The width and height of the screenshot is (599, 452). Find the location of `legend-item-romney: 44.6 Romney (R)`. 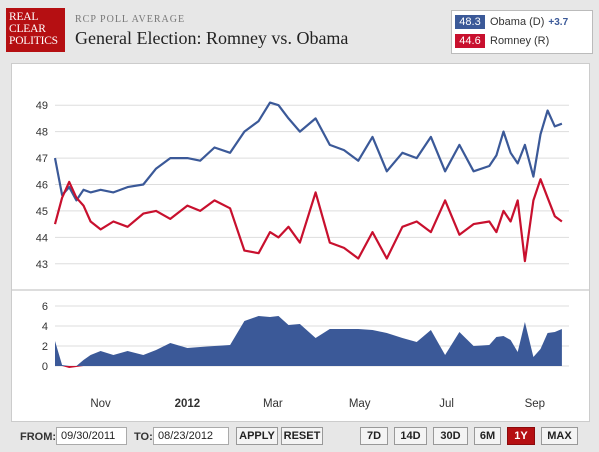

legend-item-romney: 44.6 Romney (R) is located at coordinates (502, 41).